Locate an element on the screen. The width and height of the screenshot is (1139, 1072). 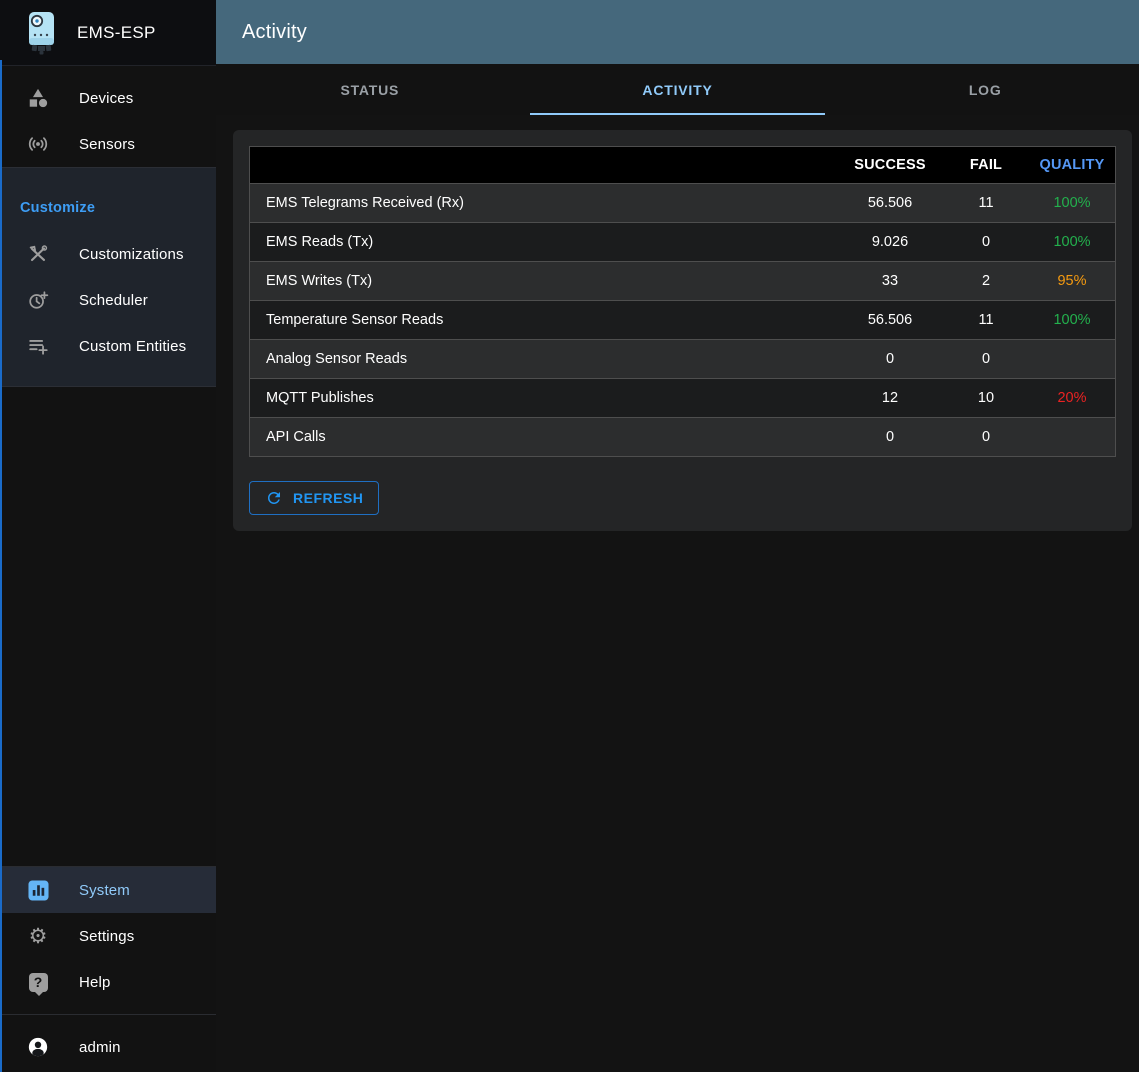
sidebar-item-label: Customizations is located at coordinates (131, 254).